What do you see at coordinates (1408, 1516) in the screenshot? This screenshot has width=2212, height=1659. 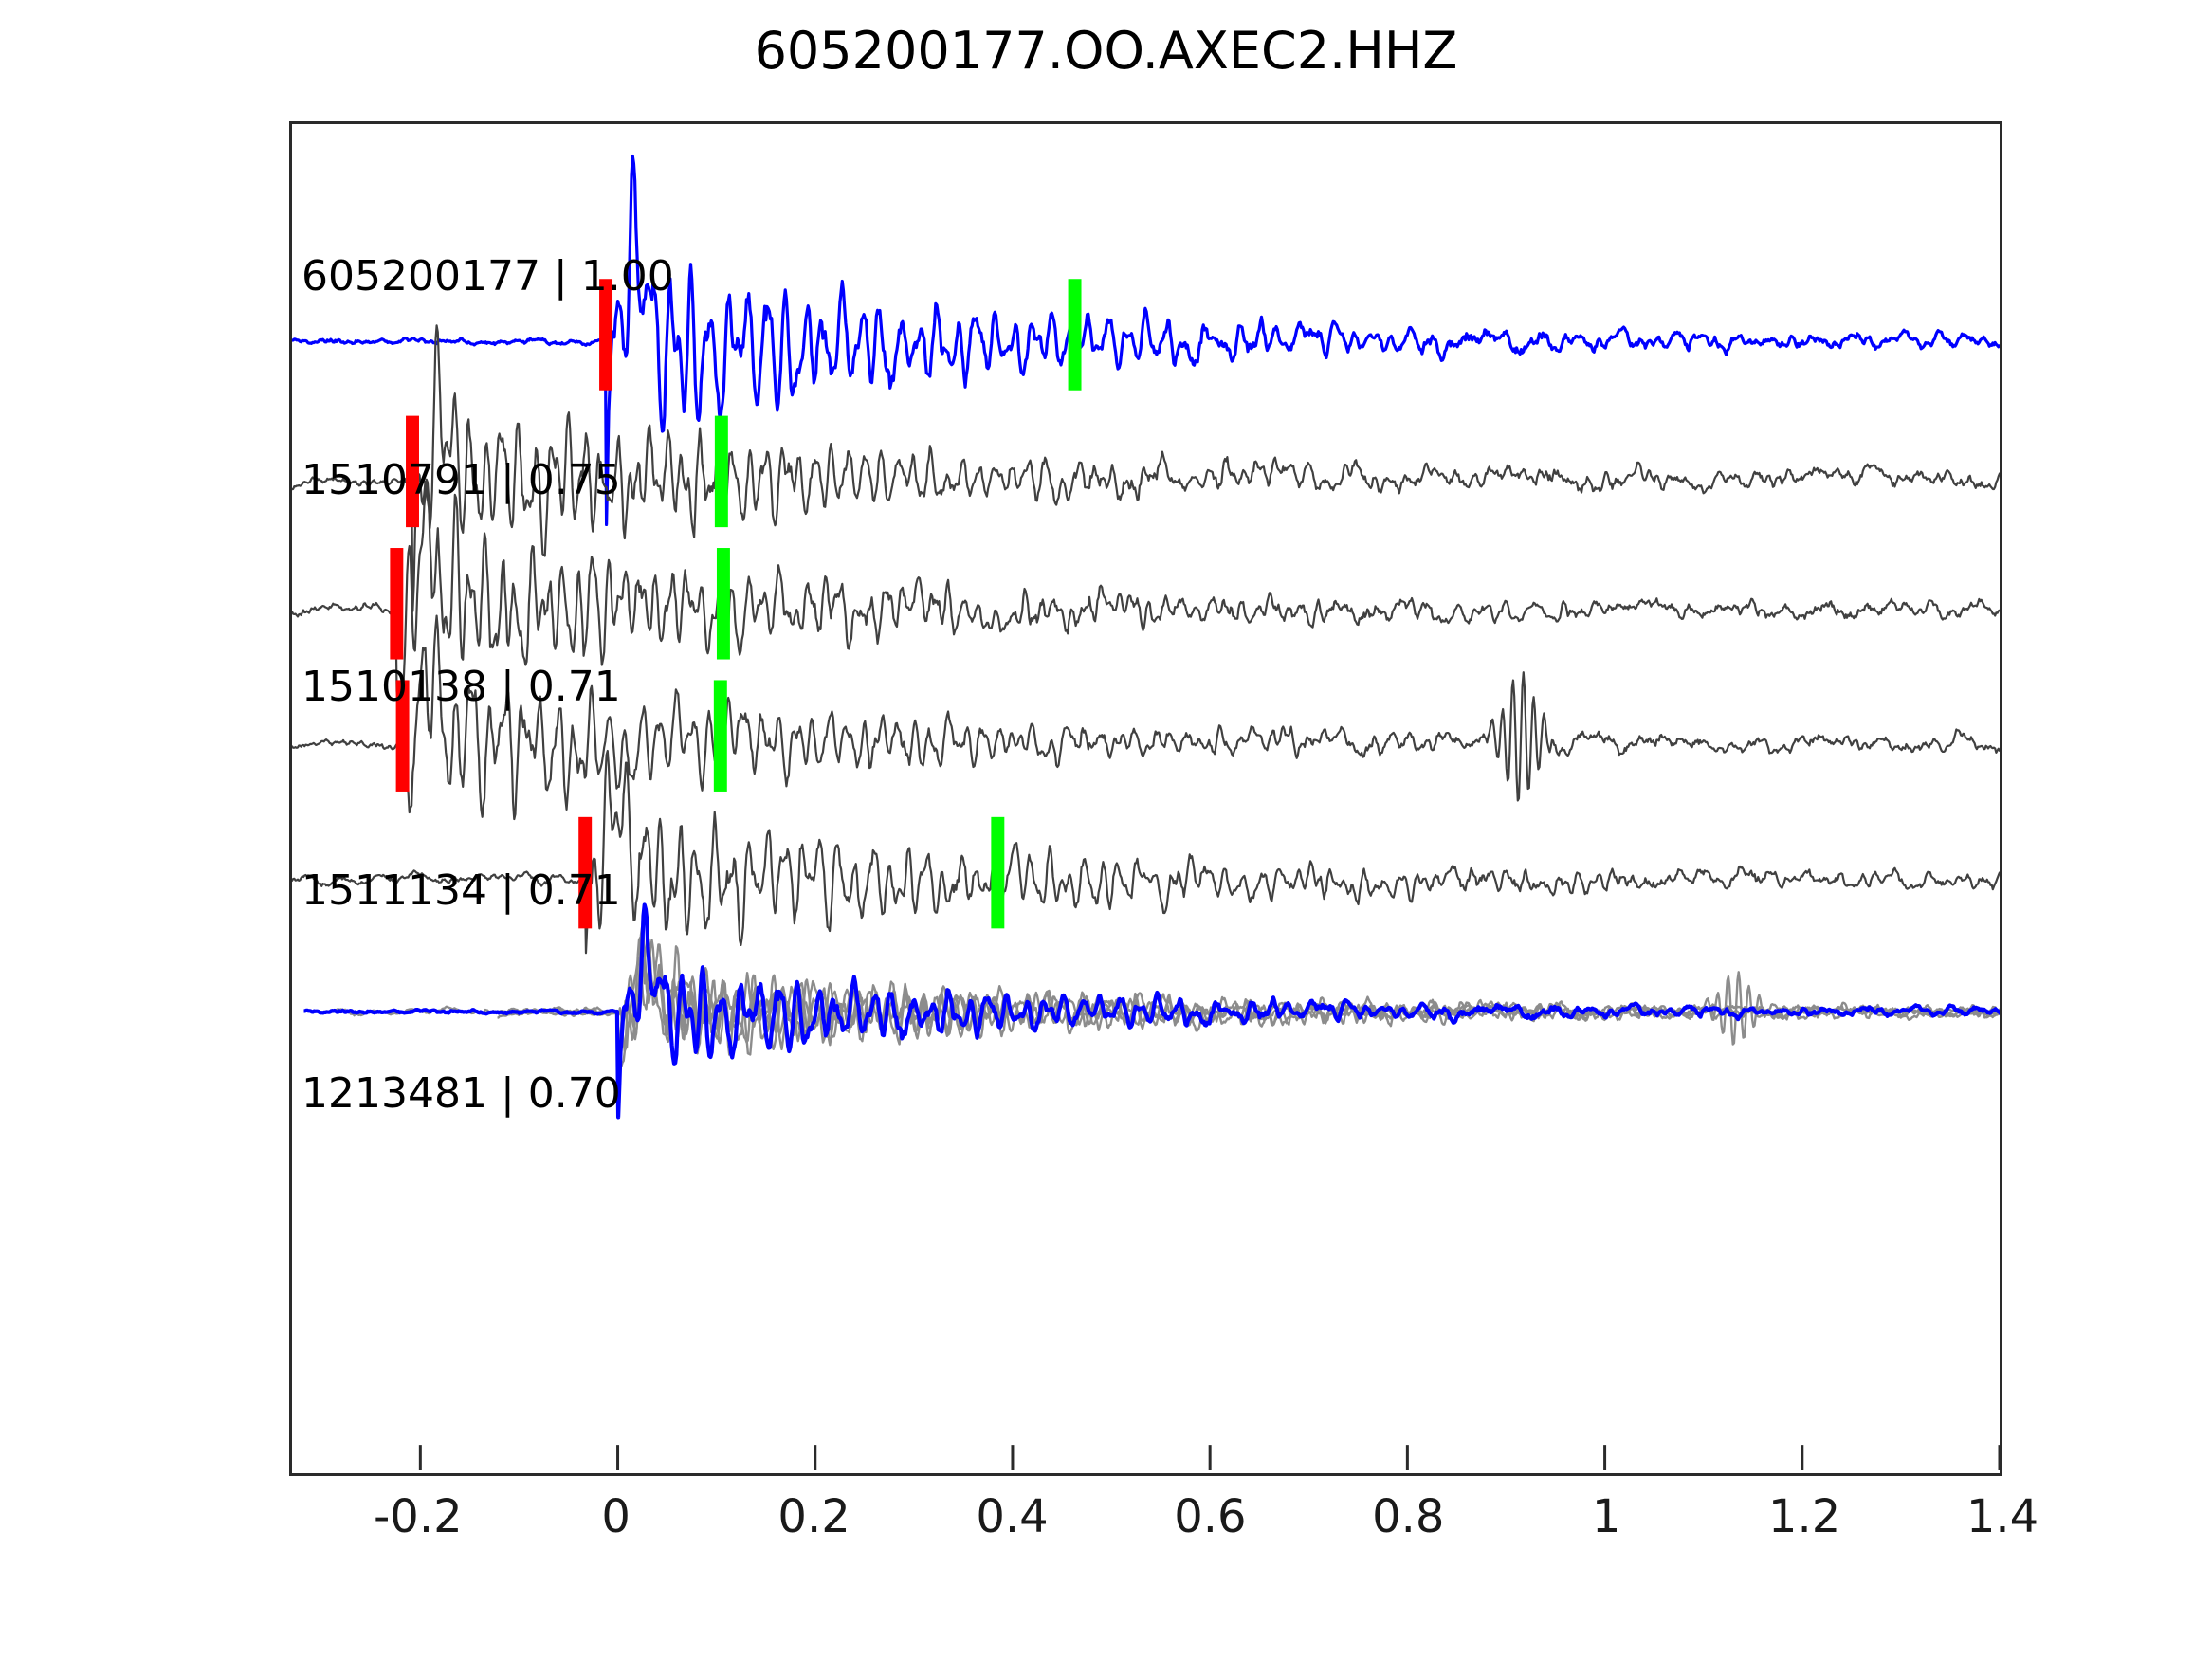 I see `x-tick-label-5: 0.8` at bounding box center [1408, 1516].